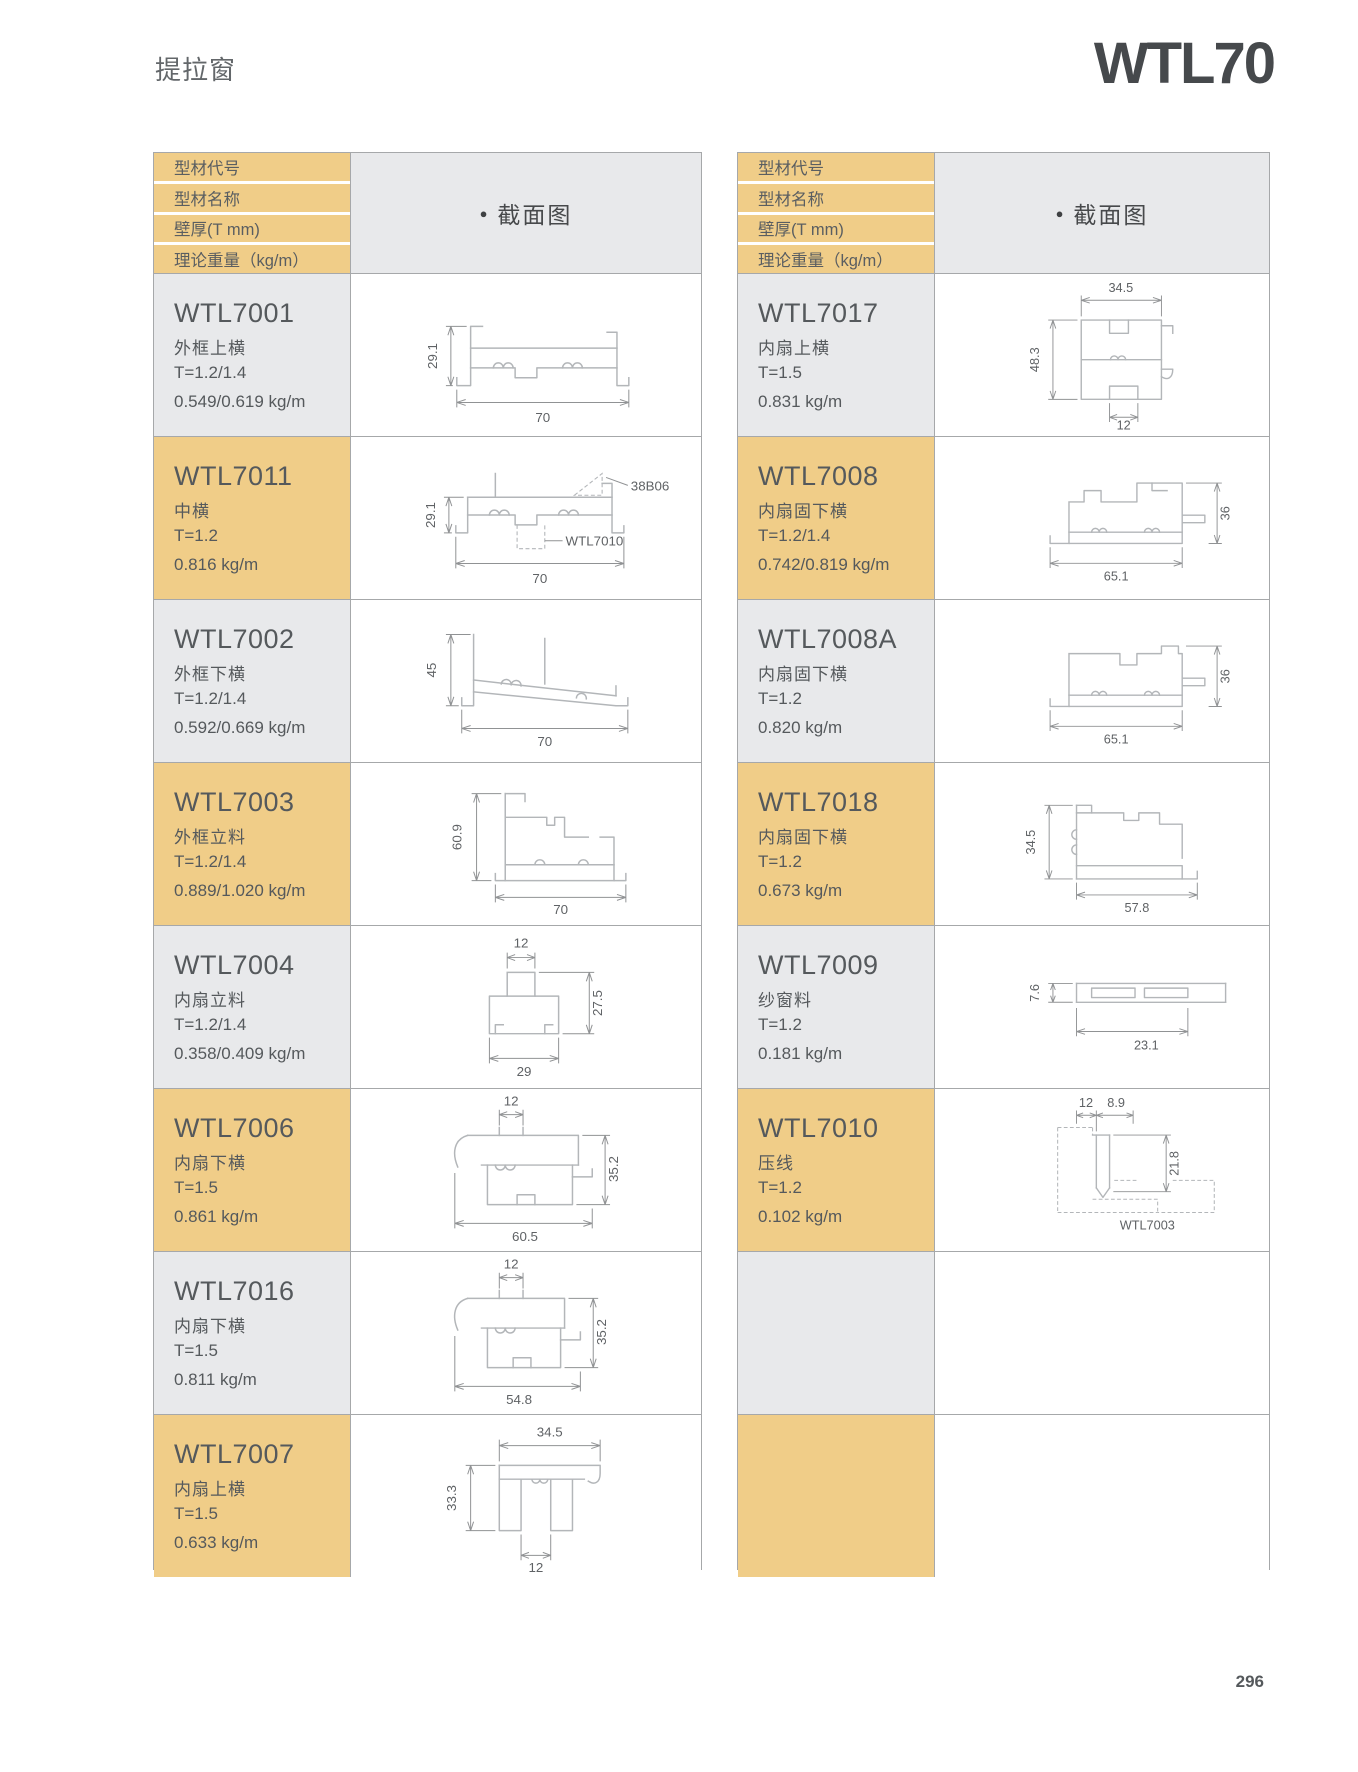 This screenshot has height=1772, width=1358. I want to click on dim-label: 34.5, so click(1030, 842).